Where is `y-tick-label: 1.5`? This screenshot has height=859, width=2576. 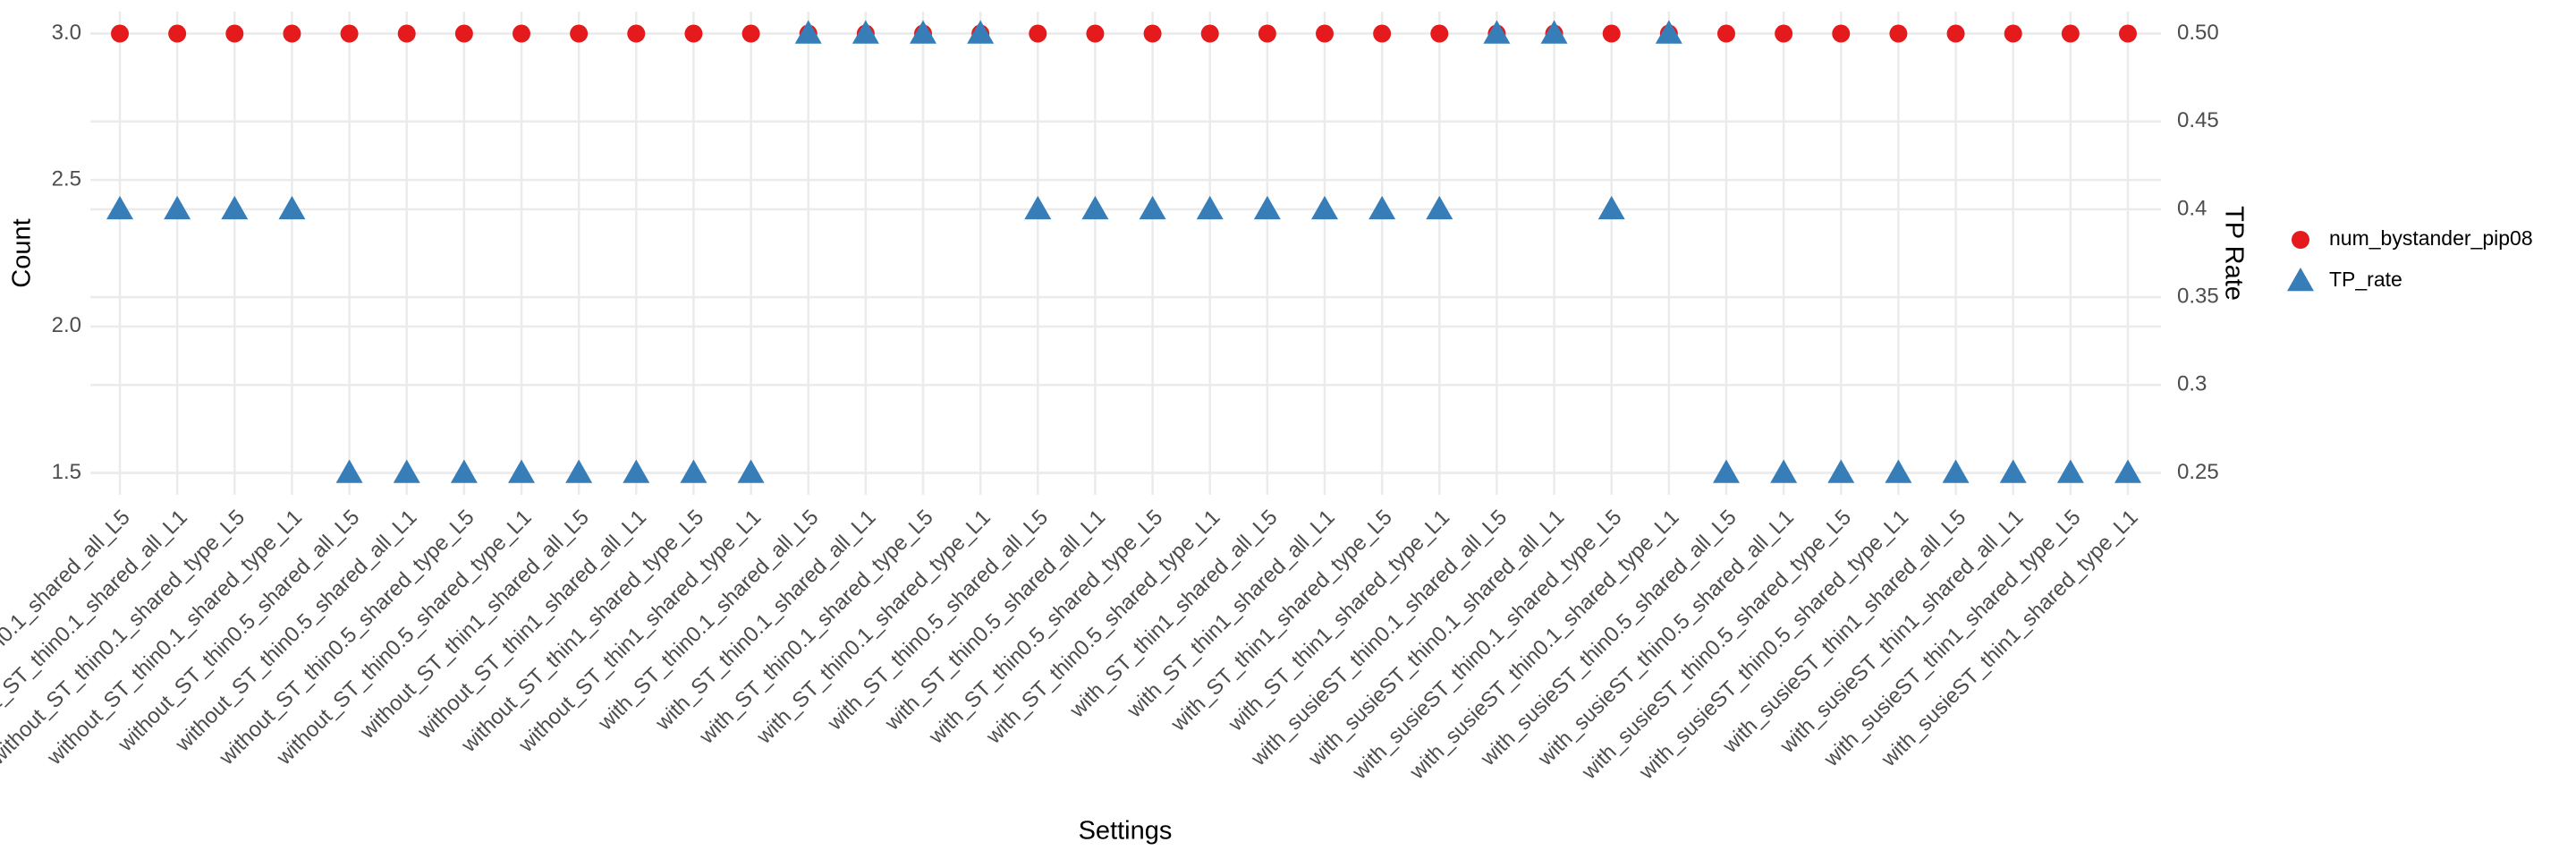 y-tick-label: 1.5 is located at coordinates (66, 472).